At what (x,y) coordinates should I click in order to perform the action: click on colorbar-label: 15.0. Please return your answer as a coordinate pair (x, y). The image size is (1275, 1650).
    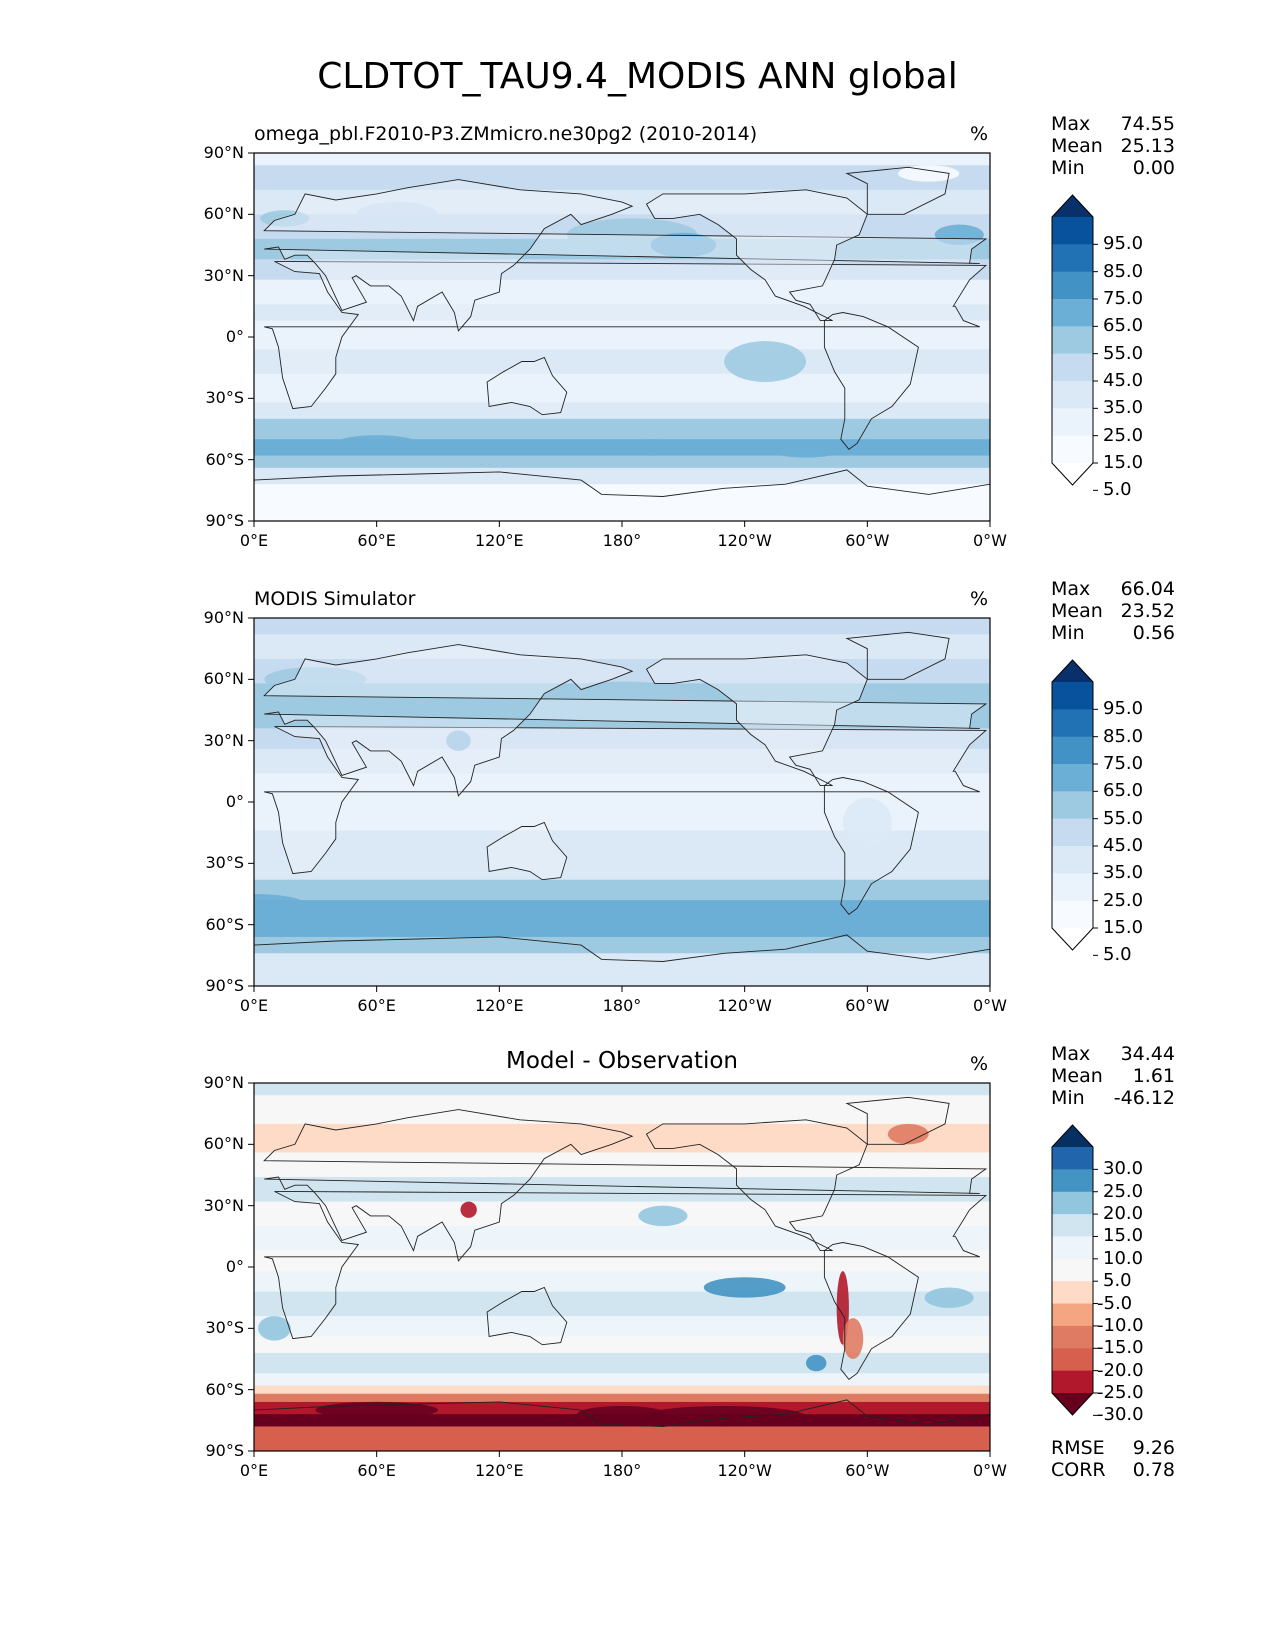
    Looking at the image, I should click on (1123, 462).